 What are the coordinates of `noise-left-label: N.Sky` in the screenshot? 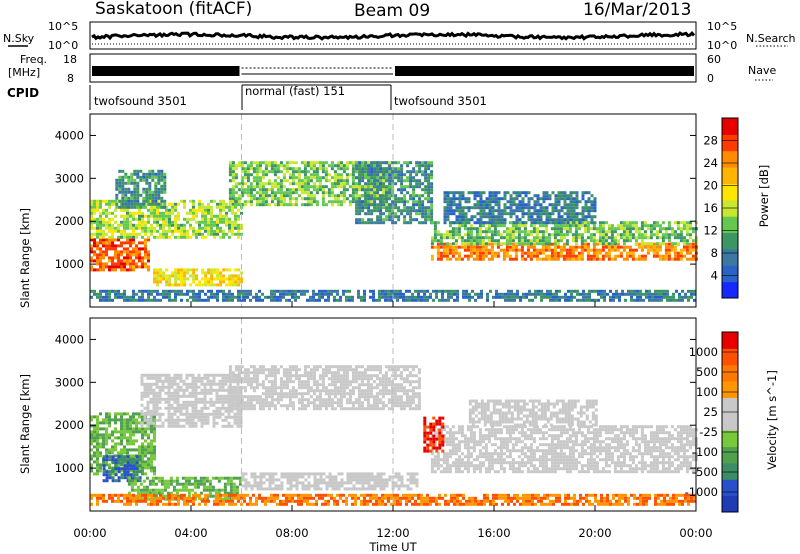 It's located at (19, 38).